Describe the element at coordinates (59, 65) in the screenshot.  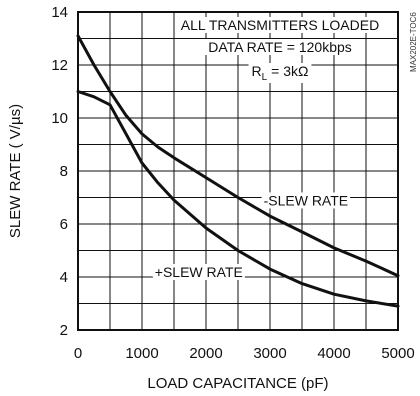
I see `y-tick-label: 12` at that location.